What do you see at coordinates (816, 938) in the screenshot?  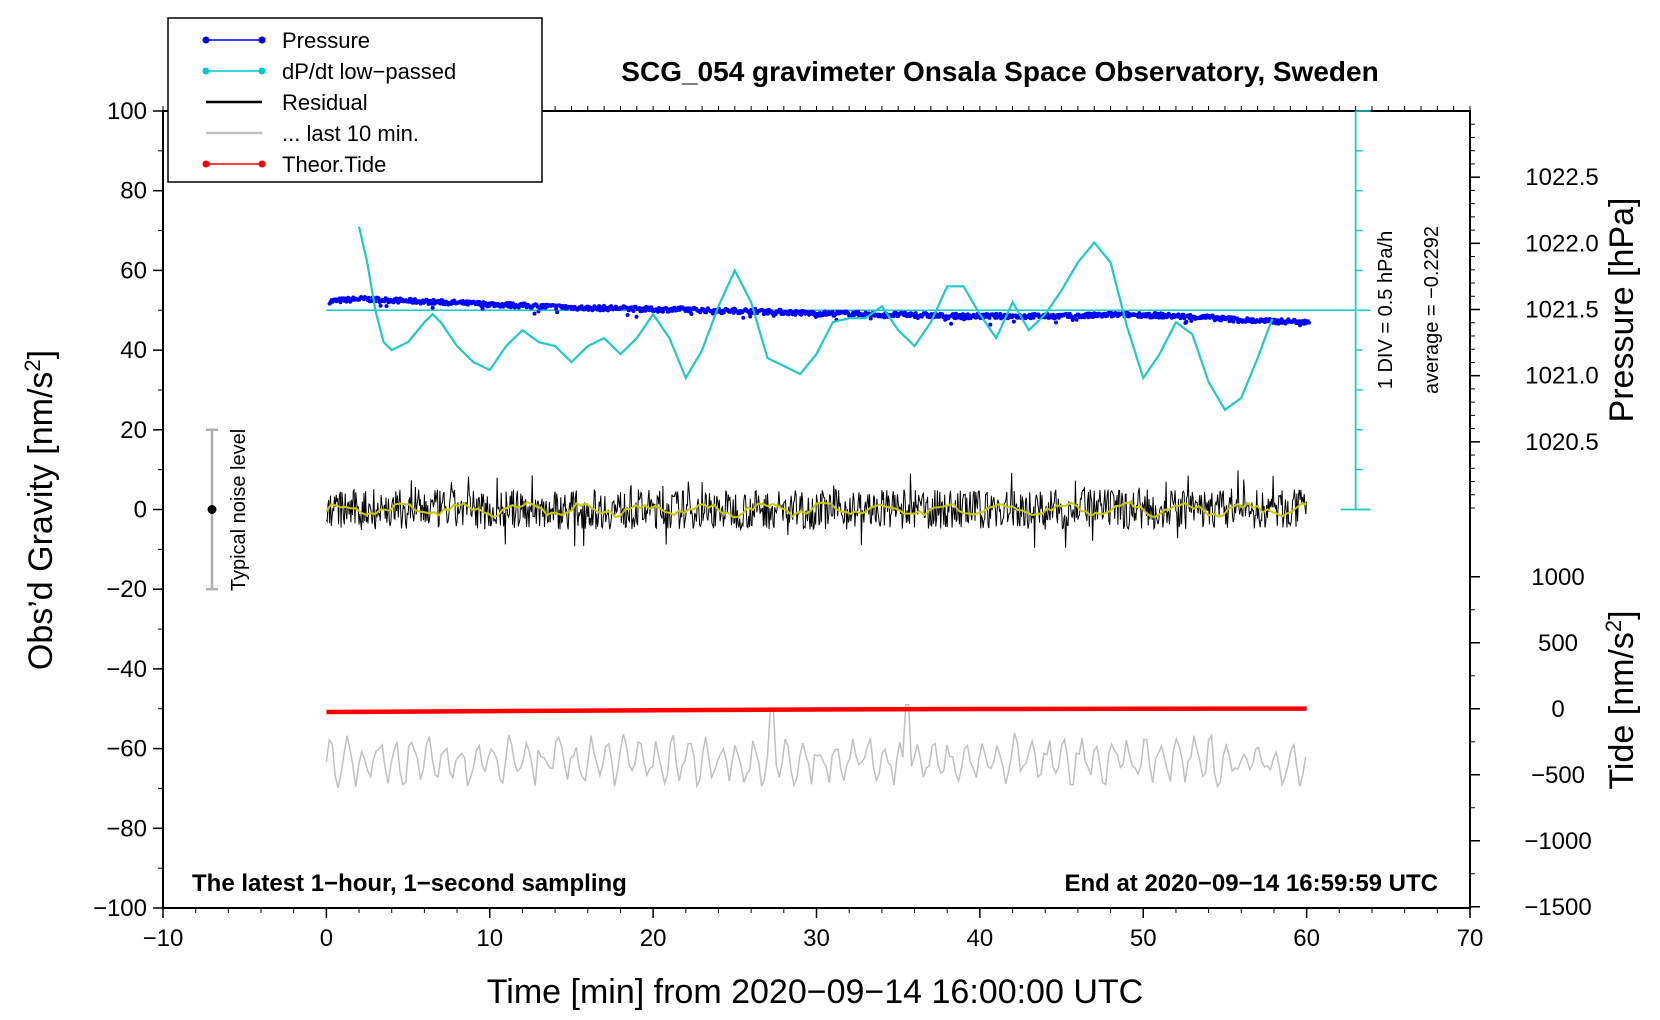 I see `x-tick-label: 30` at bounding box center [816, 938].